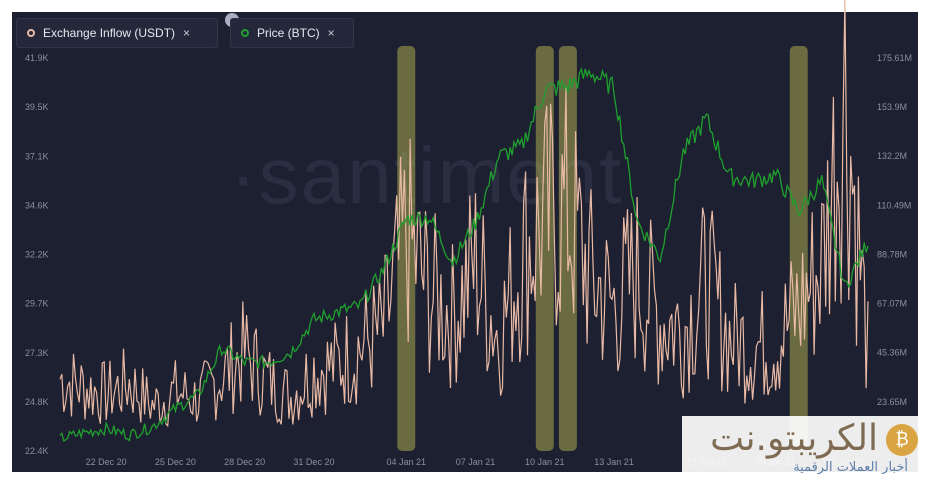 The image size is (934, 487). What do you see at coordinates (106, 462) in the screenshot?
I see `x-axis-tick: 22 Dec 20` at bounding box center [106, 462].